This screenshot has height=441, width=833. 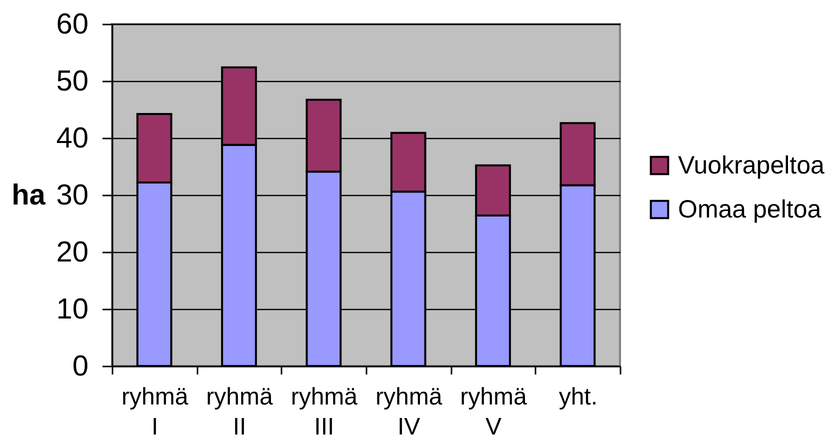 I want to click on x-tick-label: ryhmä I, so click(x=155, y=412).